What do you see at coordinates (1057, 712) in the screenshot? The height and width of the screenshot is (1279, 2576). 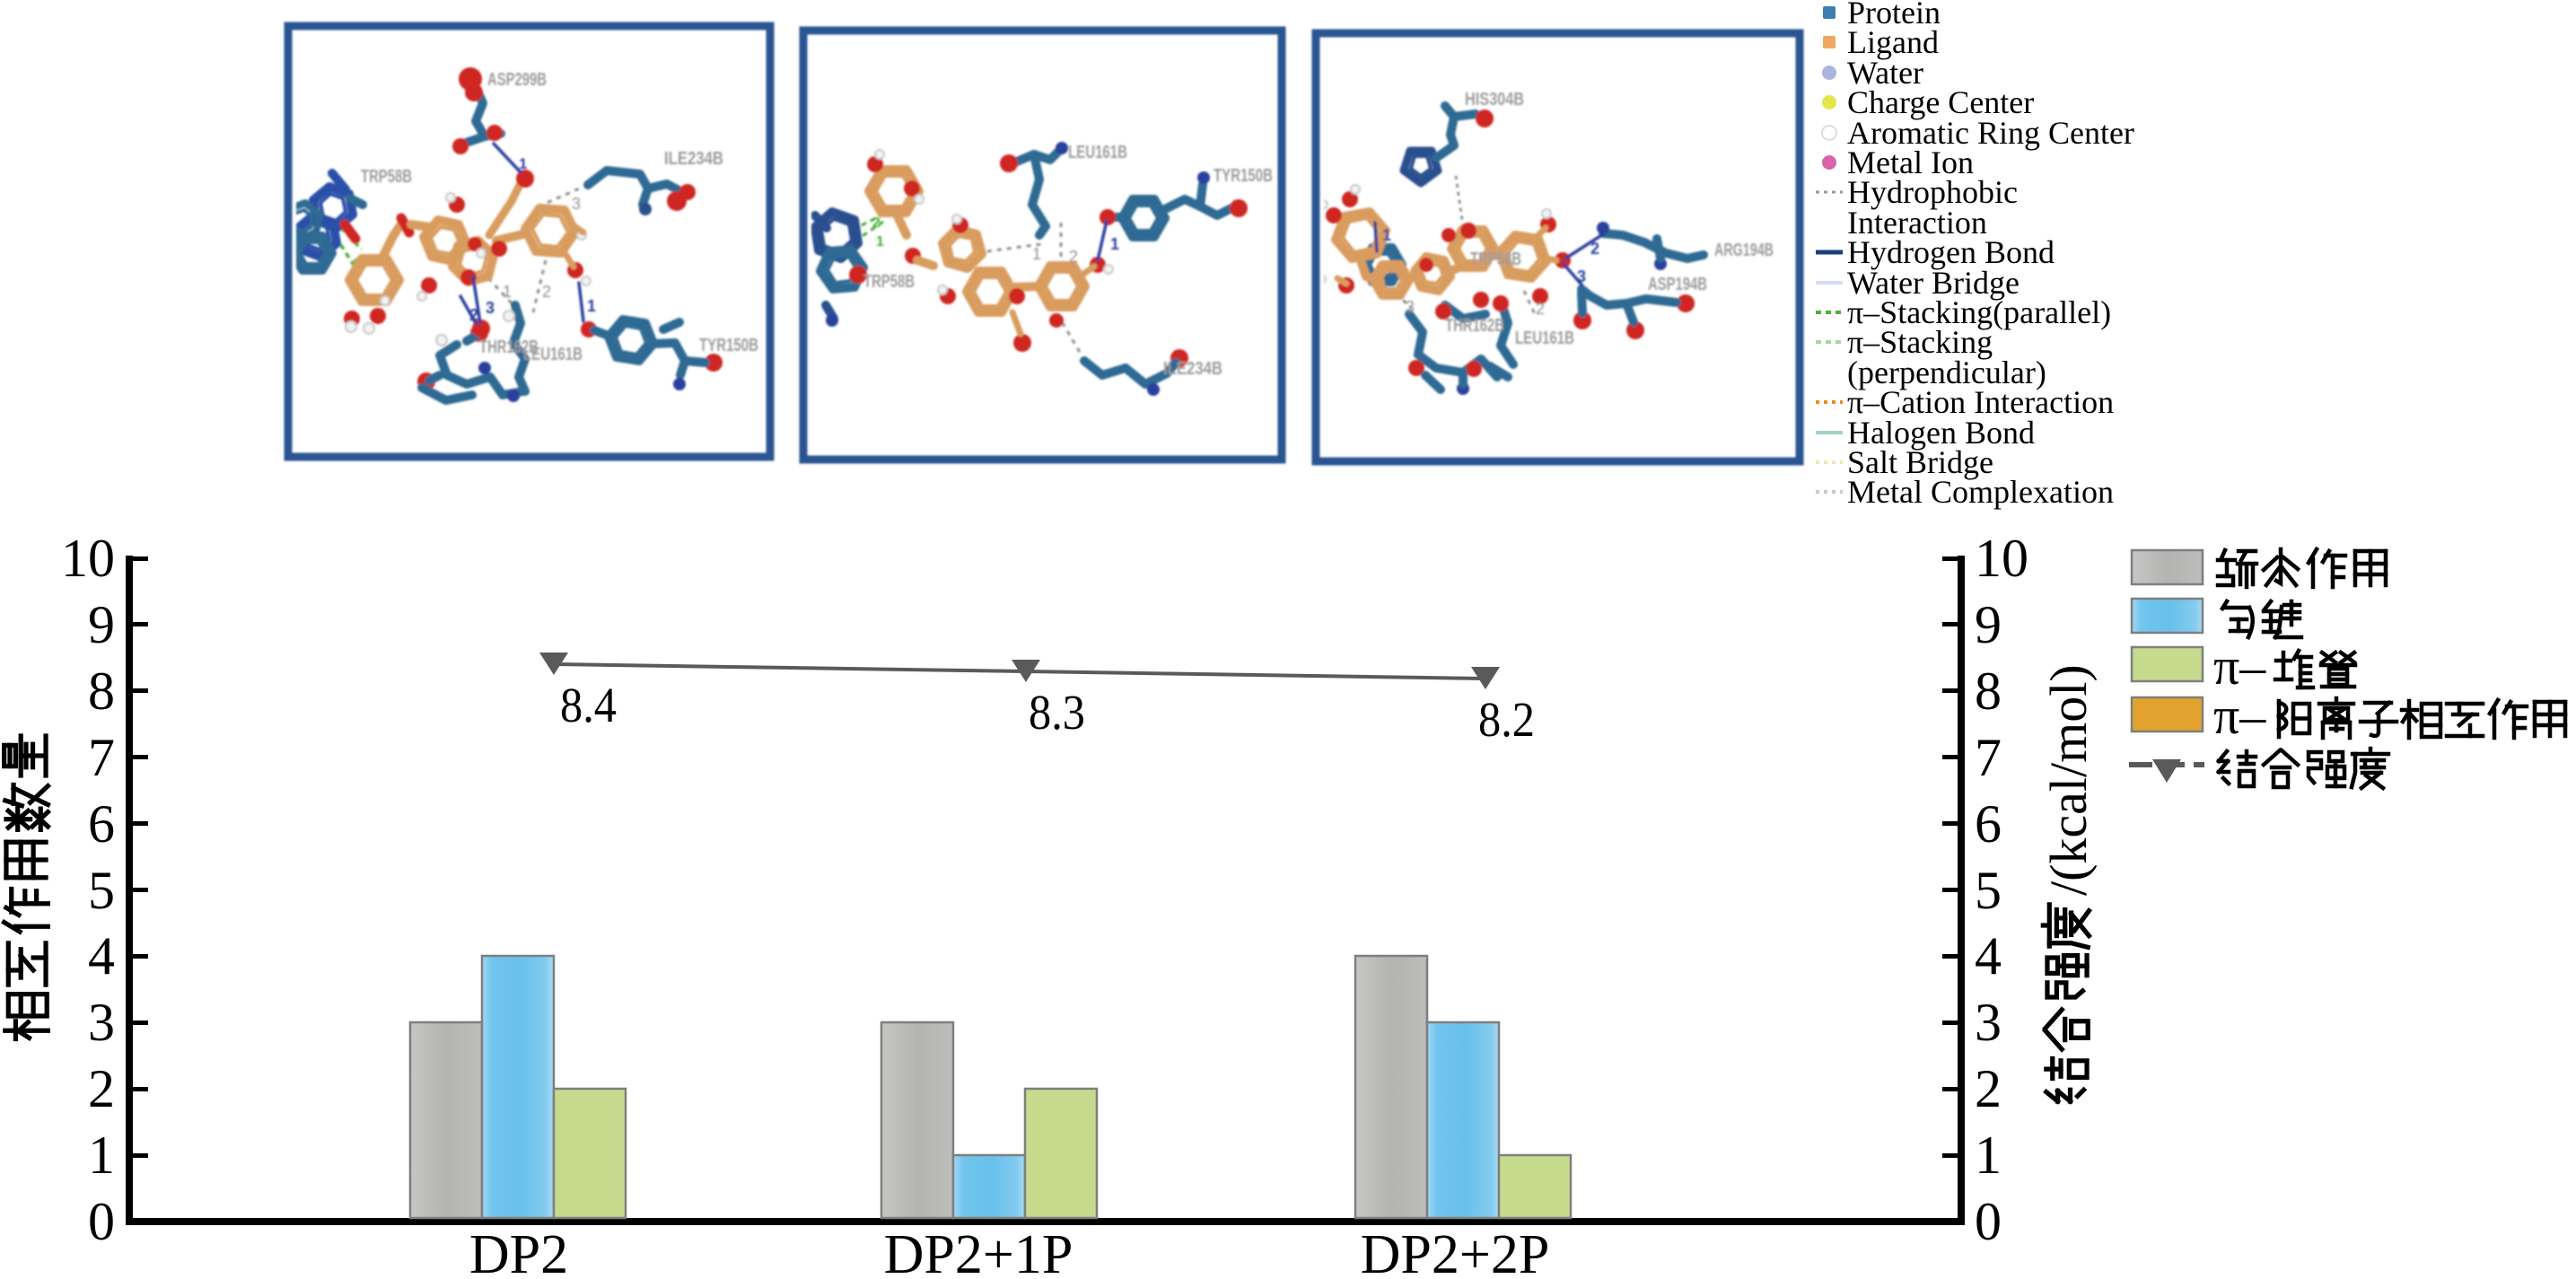 I see `svg-text: 8.3` at bounding box center [1057, 712].